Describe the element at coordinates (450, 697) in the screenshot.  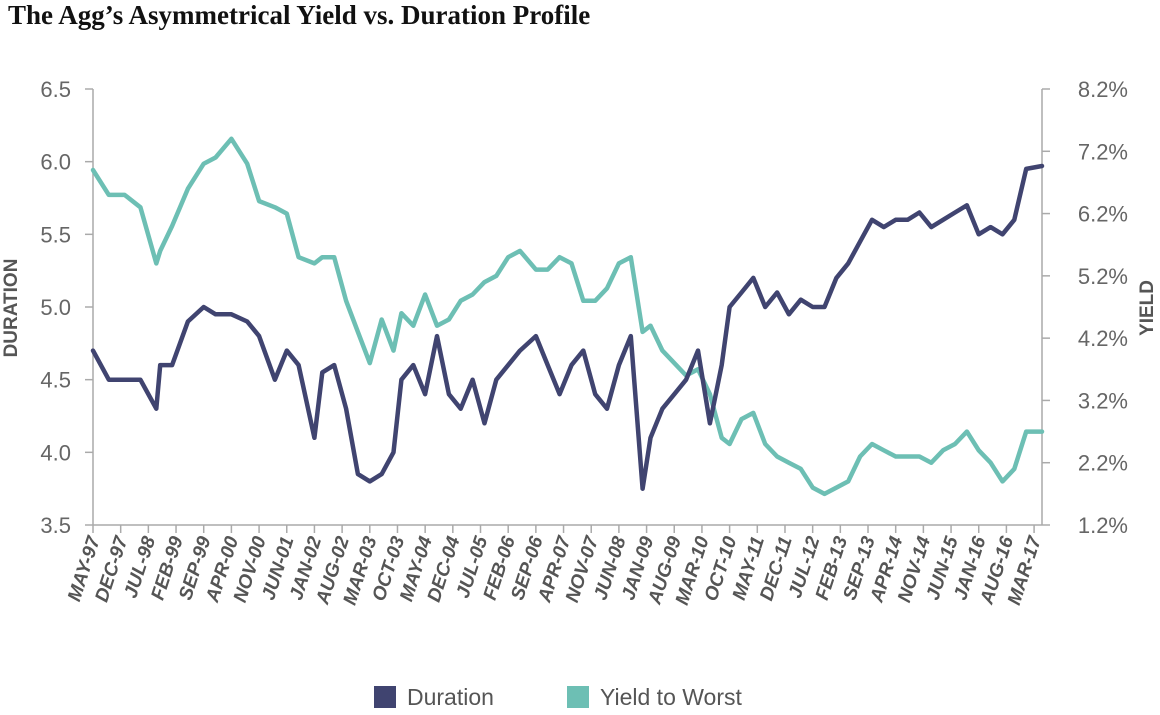
I see `legend-label-duration: Duration` at that location.